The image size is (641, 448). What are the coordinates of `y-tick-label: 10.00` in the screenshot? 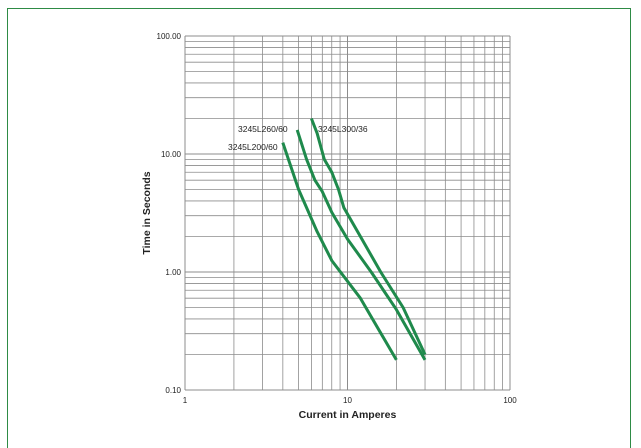 It's located at (171, 154).